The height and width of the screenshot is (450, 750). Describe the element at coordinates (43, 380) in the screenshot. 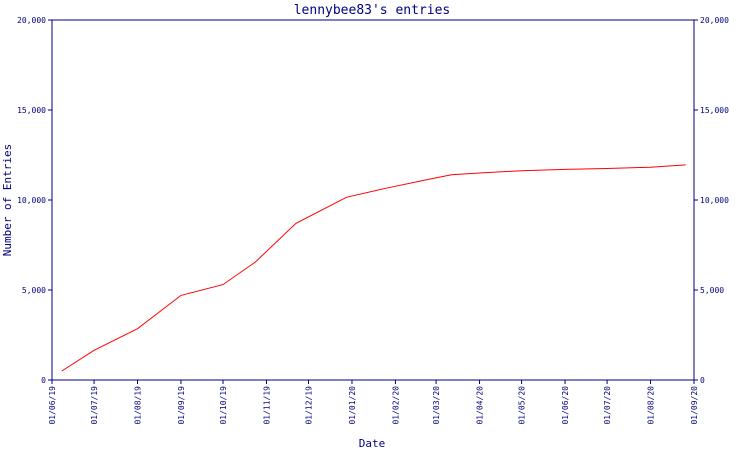

I see `y-tick-label-left: 0` at that location.